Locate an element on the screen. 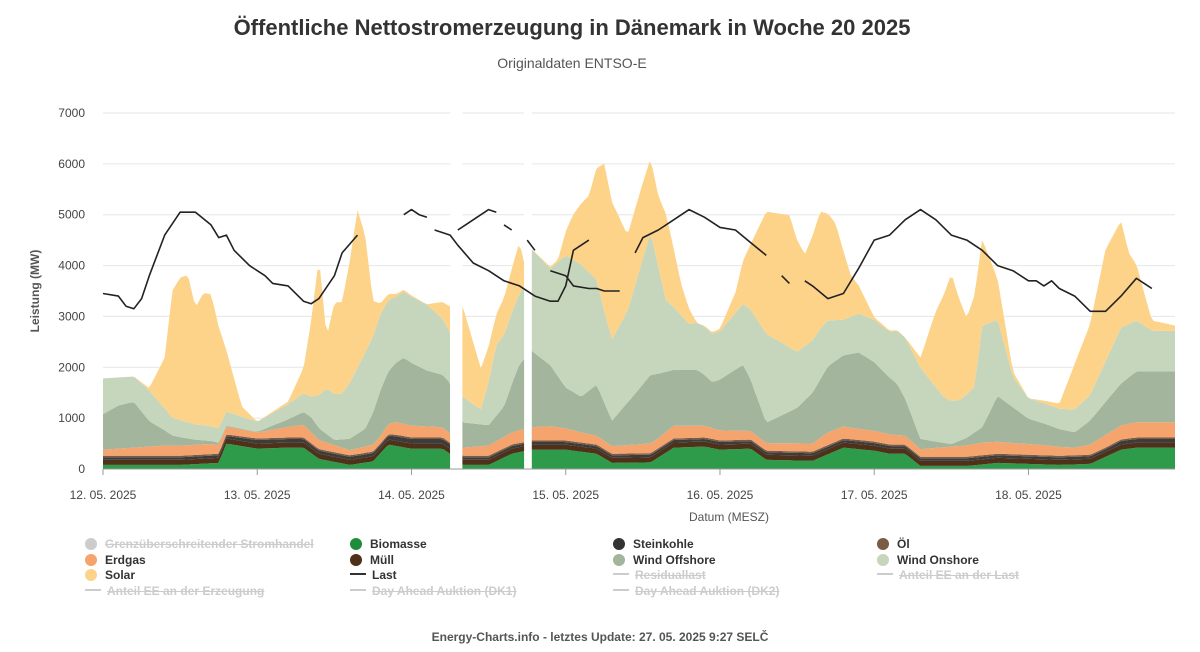 This screenshot has height=652, width=1200. legend-item-biomasse: Biomasse is located at coordinates (388, 544).